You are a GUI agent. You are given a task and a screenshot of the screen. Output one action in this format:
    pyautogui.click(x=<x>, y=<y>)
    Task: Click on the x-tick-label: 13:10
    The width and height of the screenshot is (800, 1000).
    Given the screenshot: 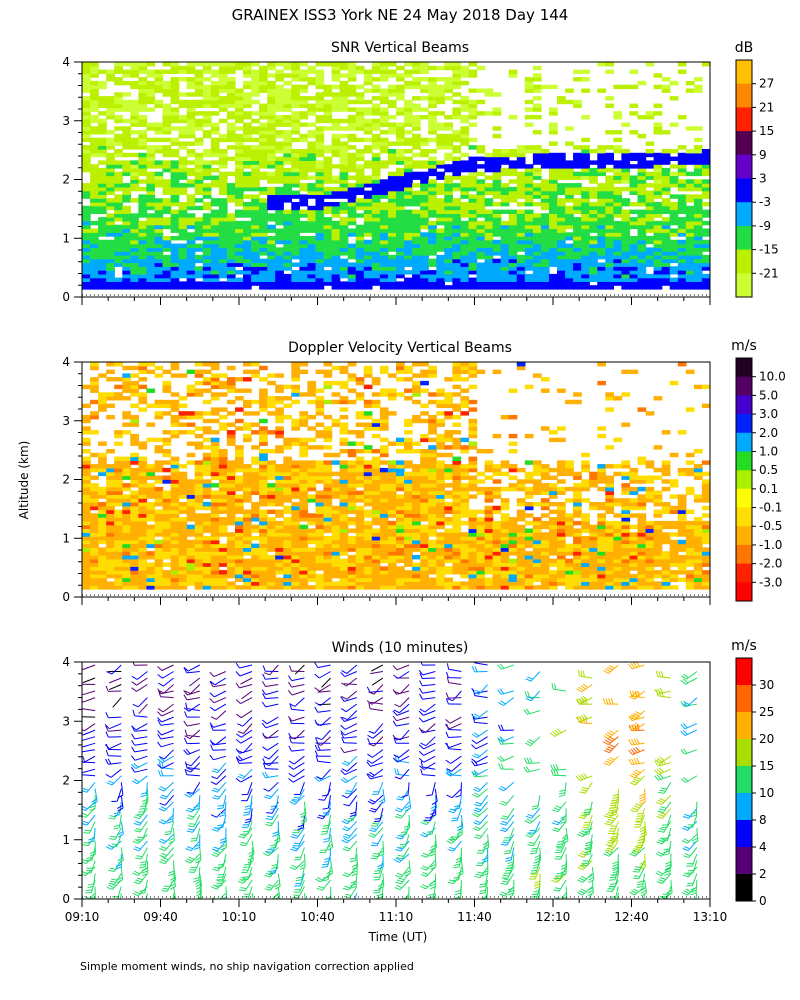 What is the action you would take?
    pyautogui.click(x=710, y=917)
    